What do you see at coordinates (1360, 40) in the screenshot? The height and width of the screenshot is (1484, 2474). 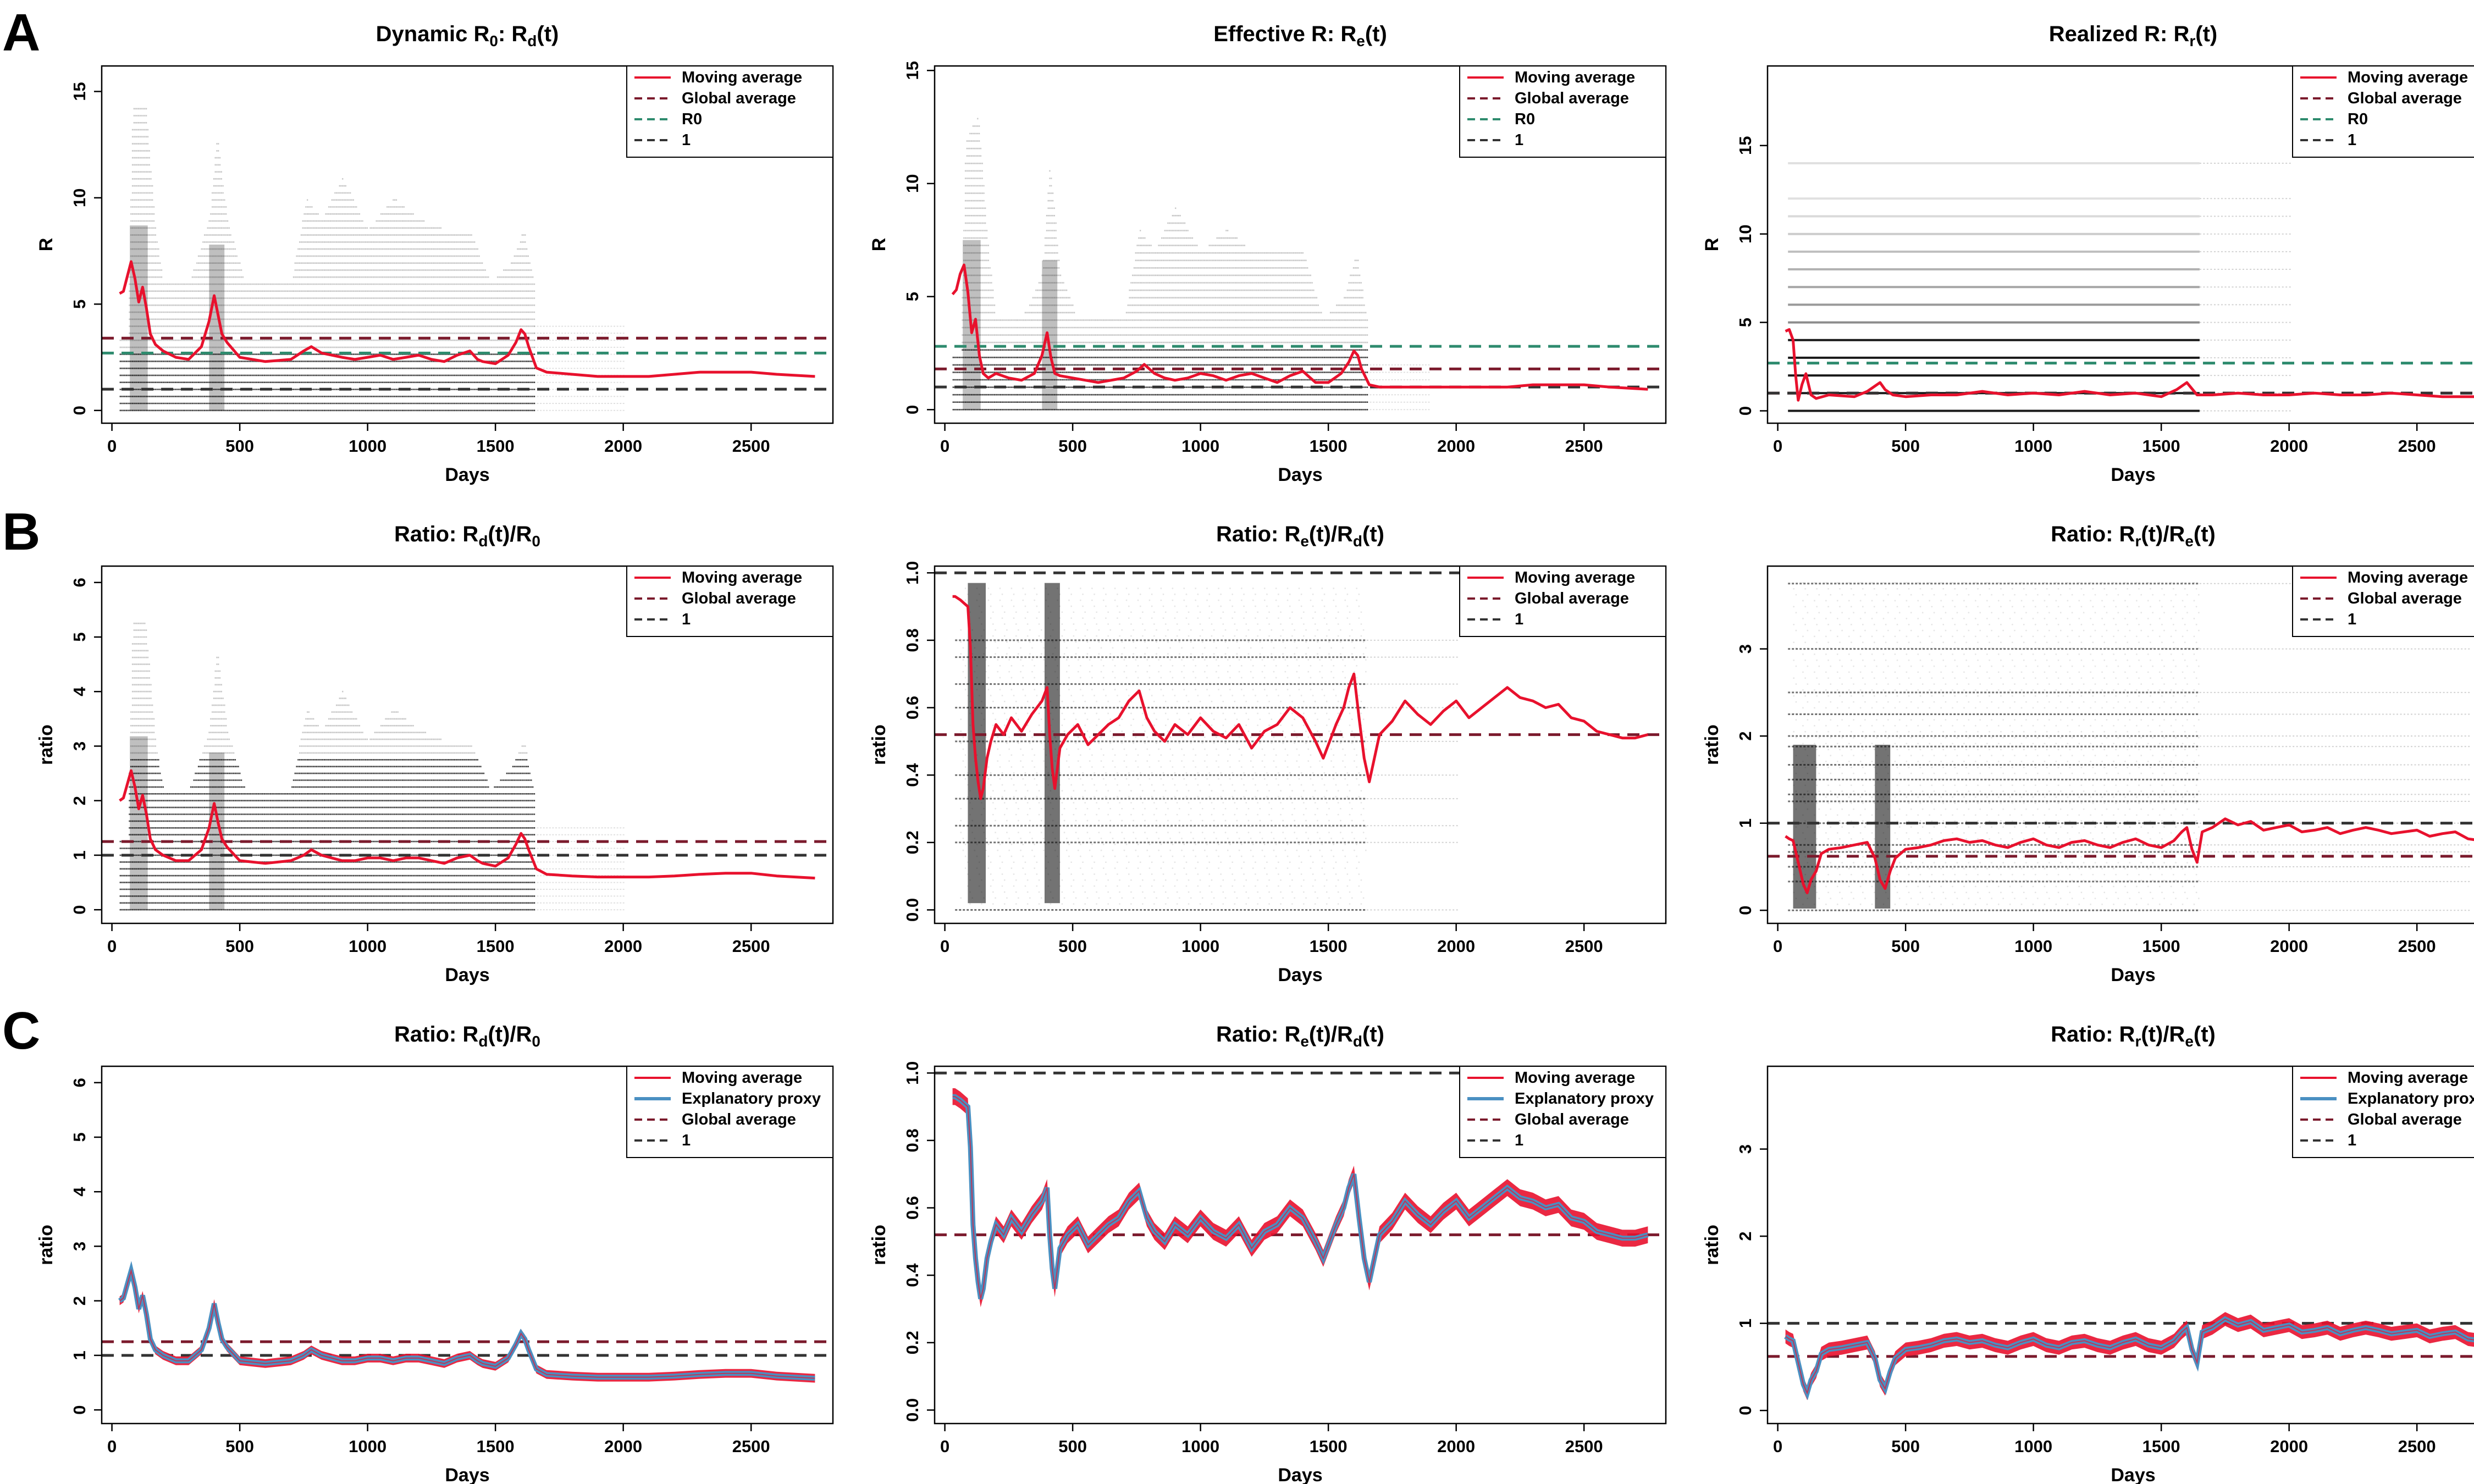 I see `title-sub1: e` at bounding box center [1360, 40].